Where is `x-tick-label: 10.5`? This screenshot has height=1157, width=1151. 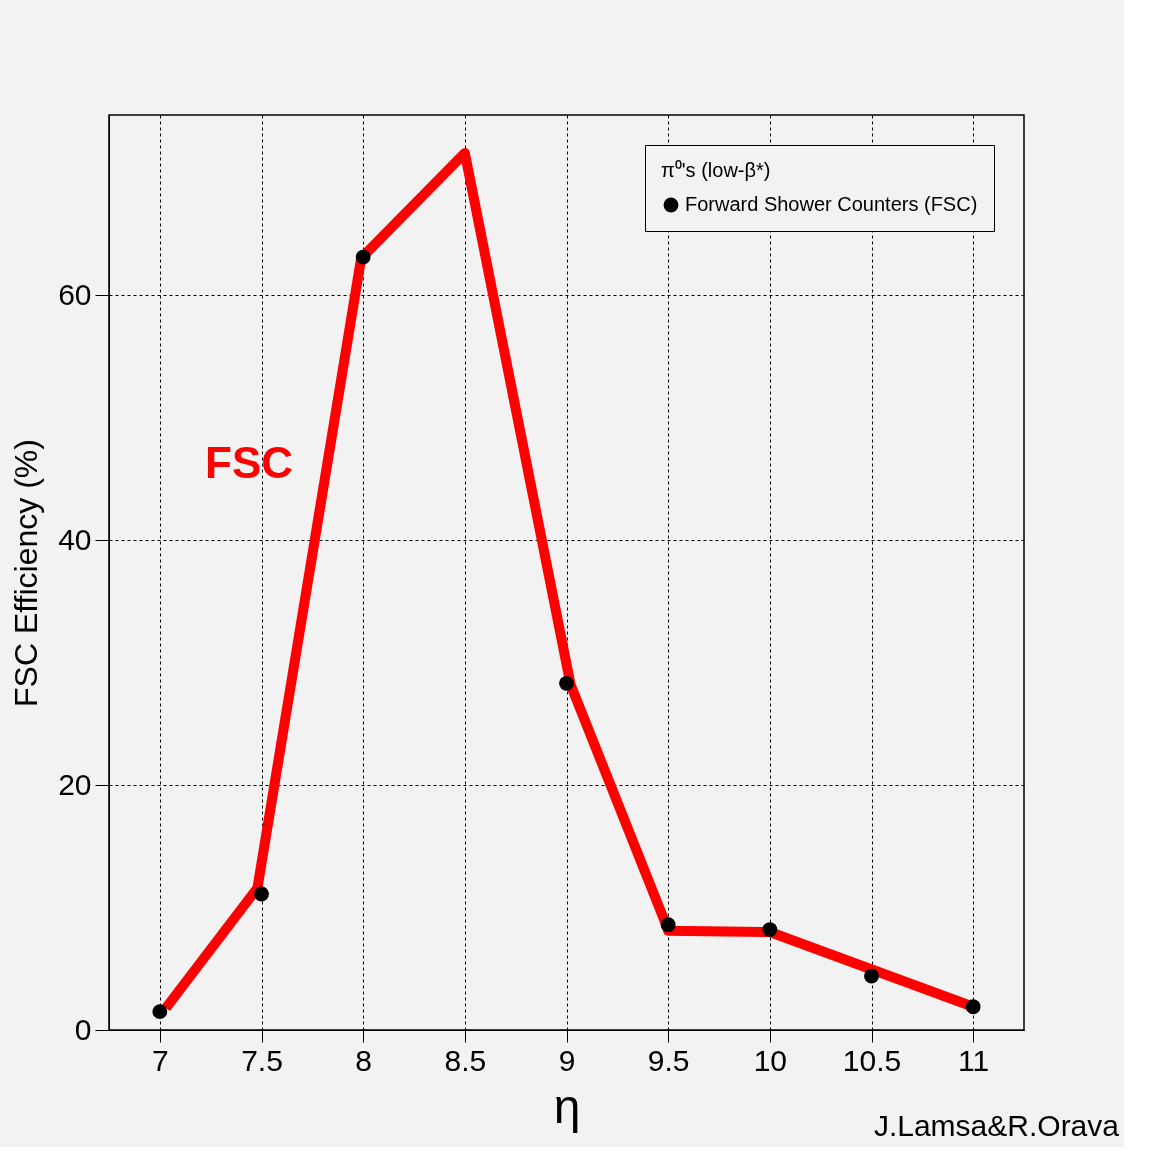 x-tick-label: 10.5 is located at coordinates (872, 1060).